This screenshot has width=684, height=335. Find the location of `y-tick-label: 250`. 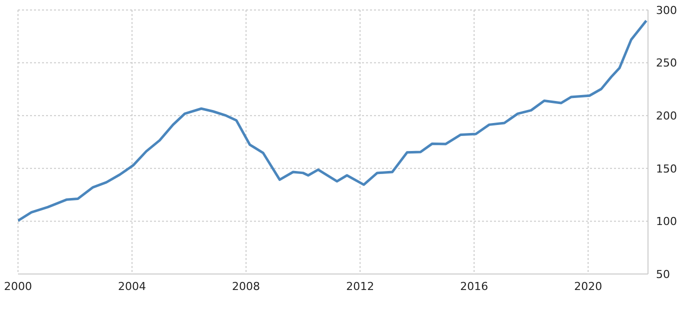

y-tick-label: 250 is located at coordinates (666, 63).